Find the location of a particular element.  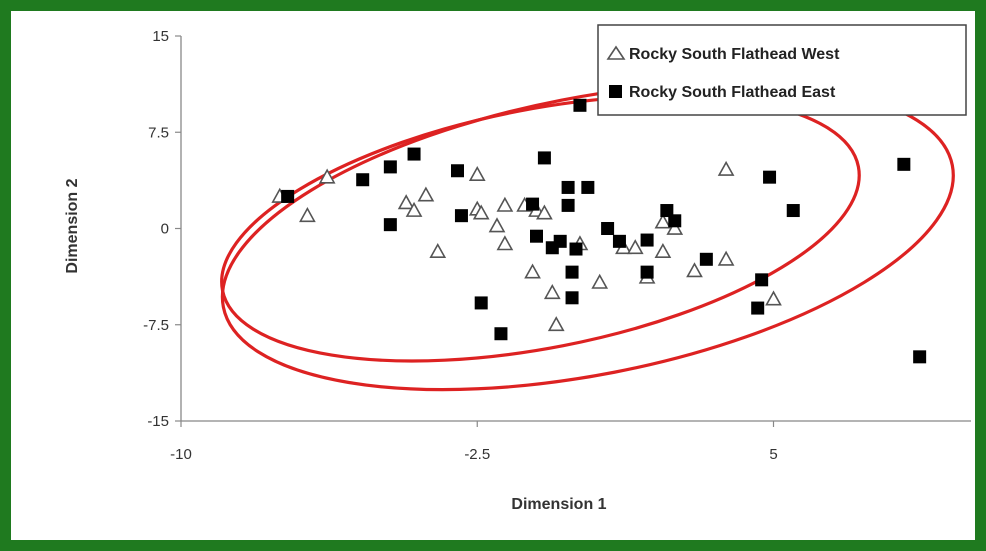

x-tick-label: -2.5 is located at coordinates (477, 454).